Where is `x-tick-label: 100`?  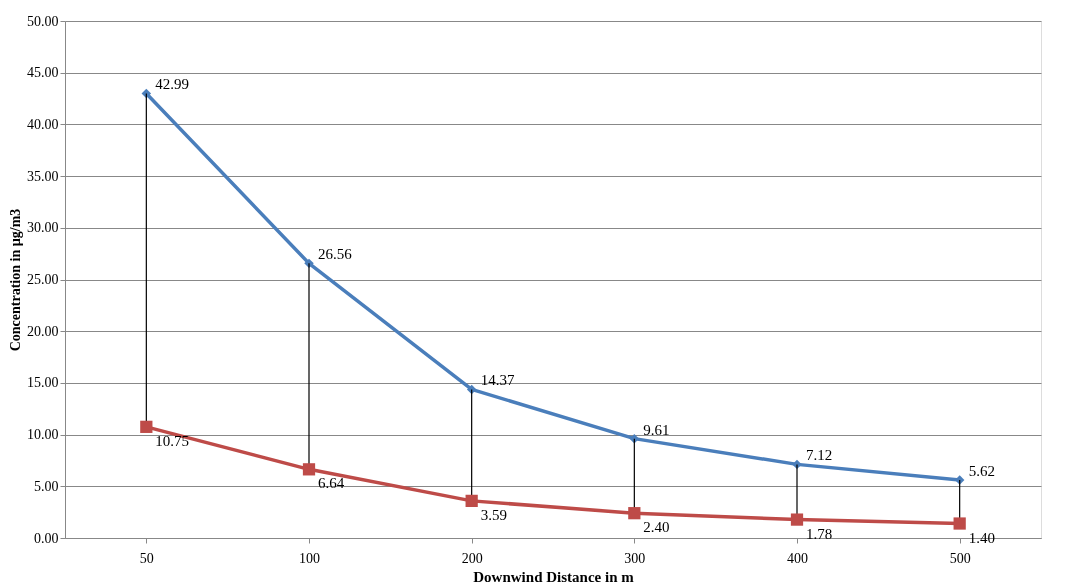
x-tick-label: 100 is located at coordinates (309, 558).